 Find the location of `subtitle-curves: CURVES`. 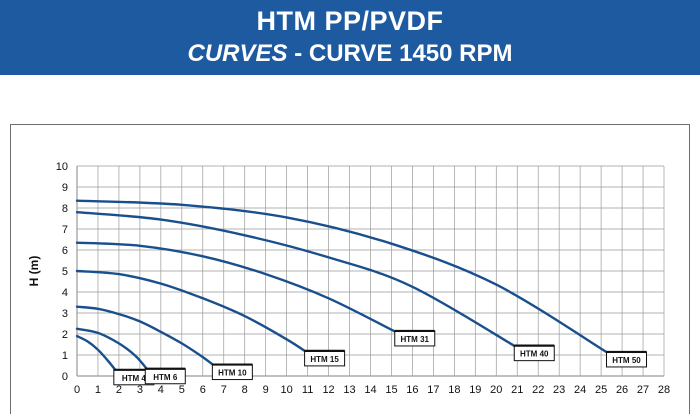

subtitle-curves: CURVES is located at coordinates (237, 53).